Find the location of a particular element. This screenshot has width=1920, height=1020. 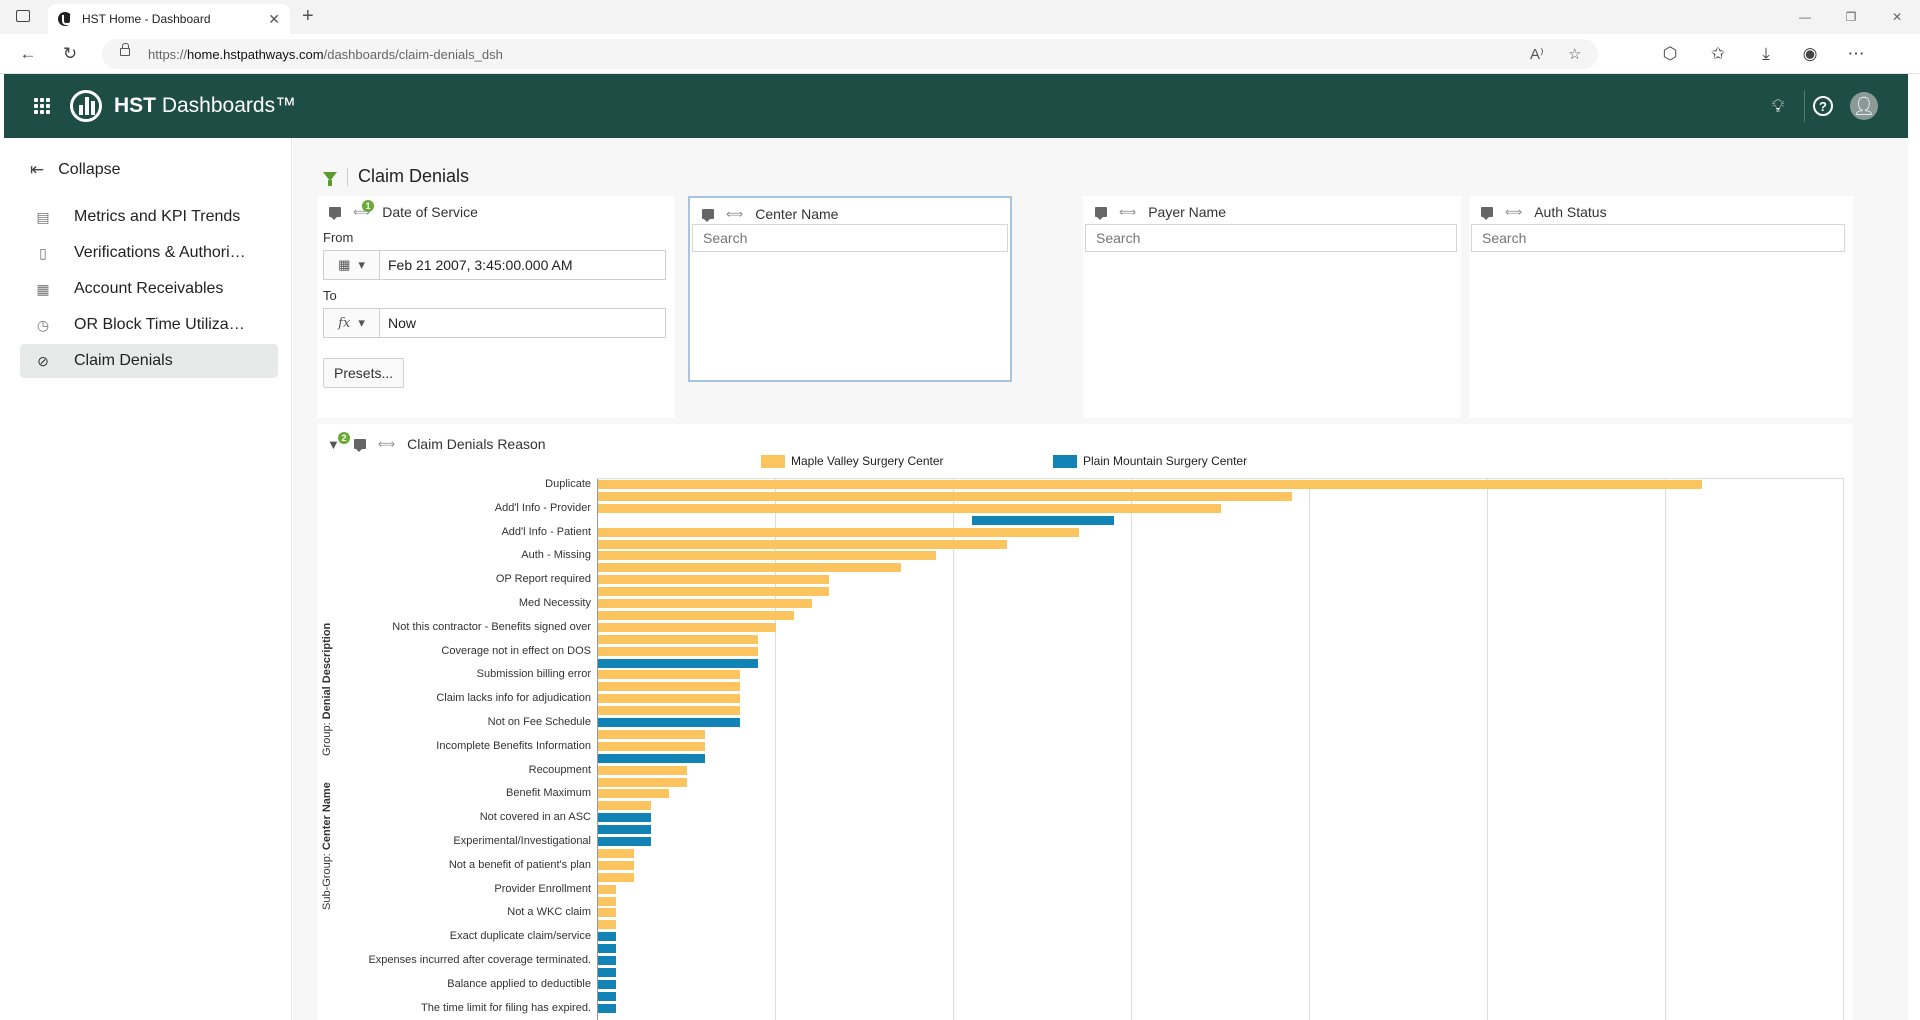

legend-item: Maple Valley Surgery Center is located at coordinates (852, 461).